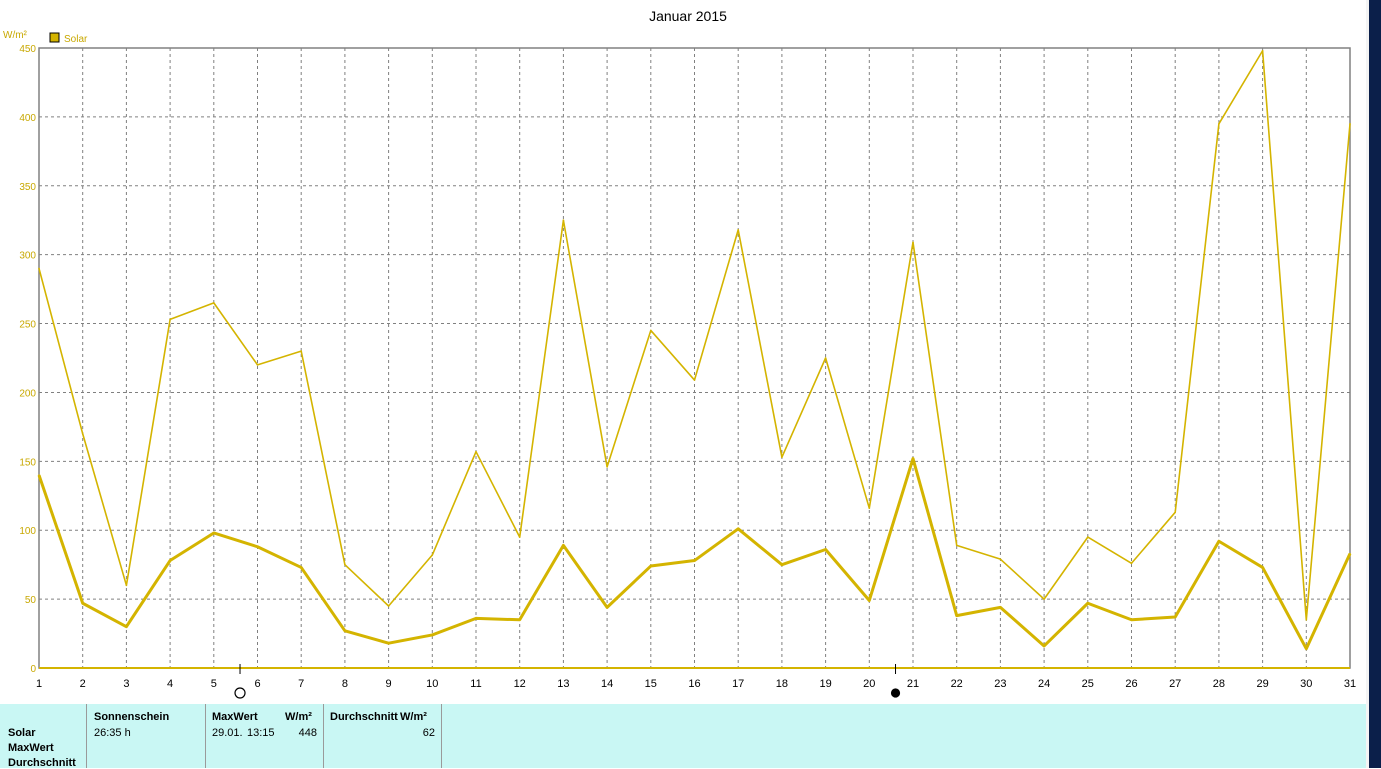 This screenshot has height=769, width=1381. What do you see at coordinates (261, 733) in the screenshot?
I see `max-time: 13:15` at bounding box center [261, 733].